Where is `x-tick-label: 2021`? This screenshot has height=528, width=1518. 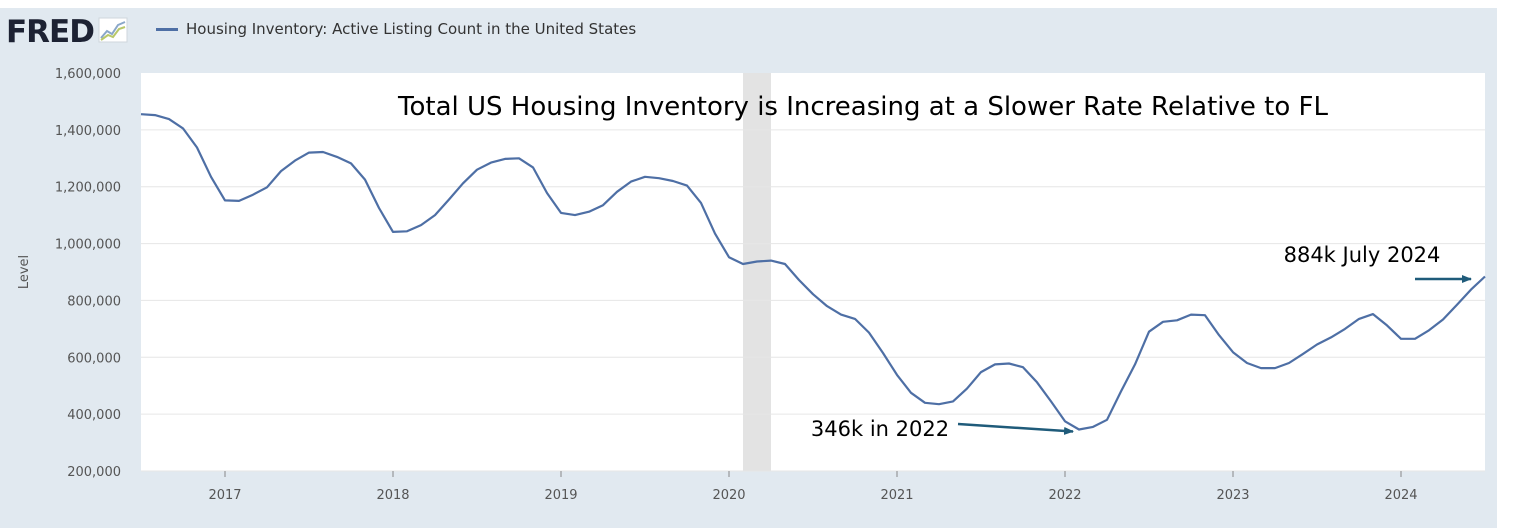
x-tick-label: 2021 is located at coordinates (896, 495).